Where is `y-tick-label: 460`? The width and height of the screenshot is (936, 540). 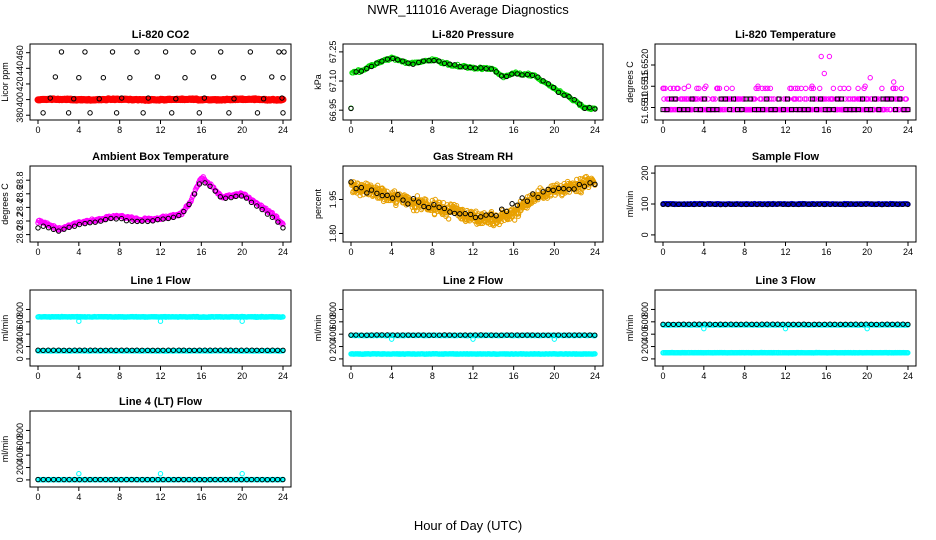 y-tick-label: 460 is located at coordinates (20, 52).